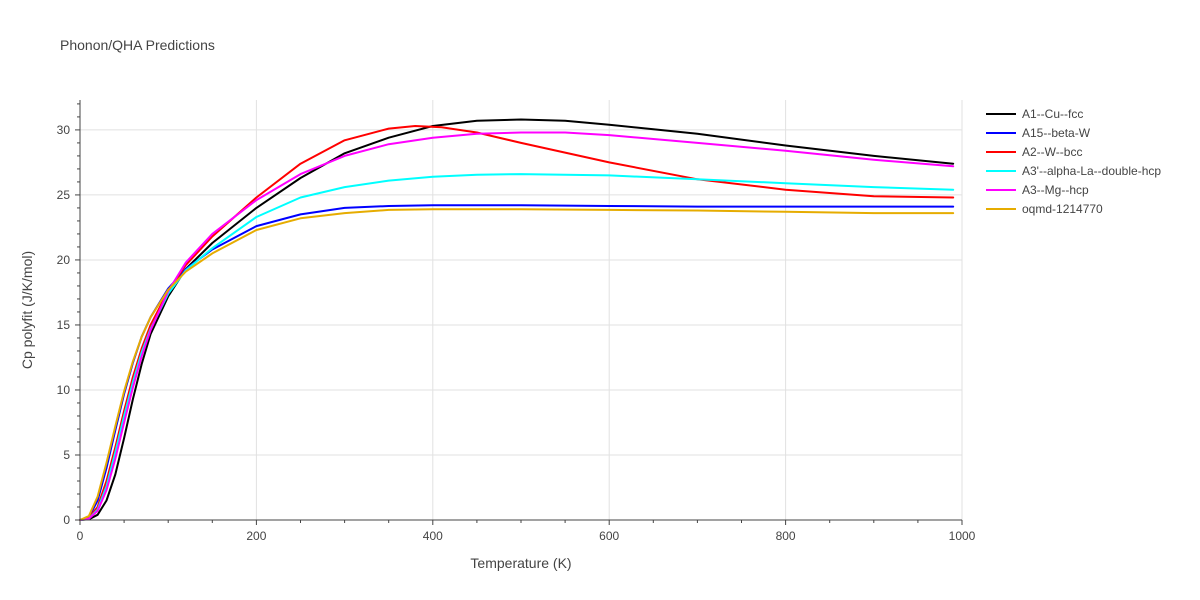  Describe the element at coordinates (137, 45) in the screenshot. I see `chart-title: Phonon/QHA Predictions` at that location.